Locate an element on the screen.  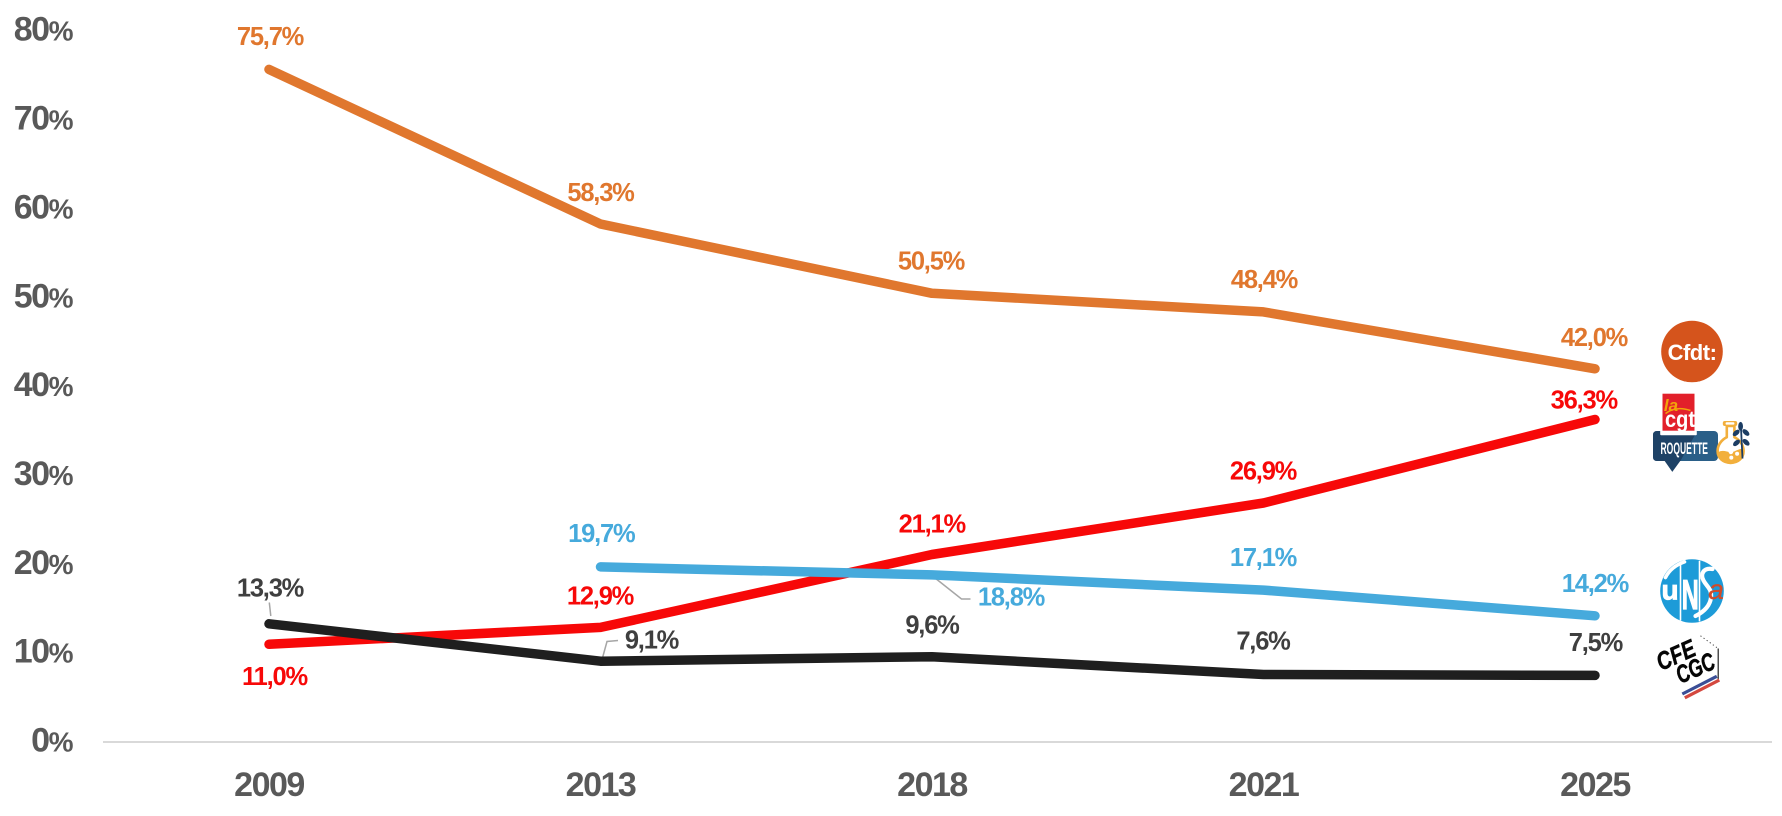
svg-text: 26,9% is located at coordinates (1263, 472).